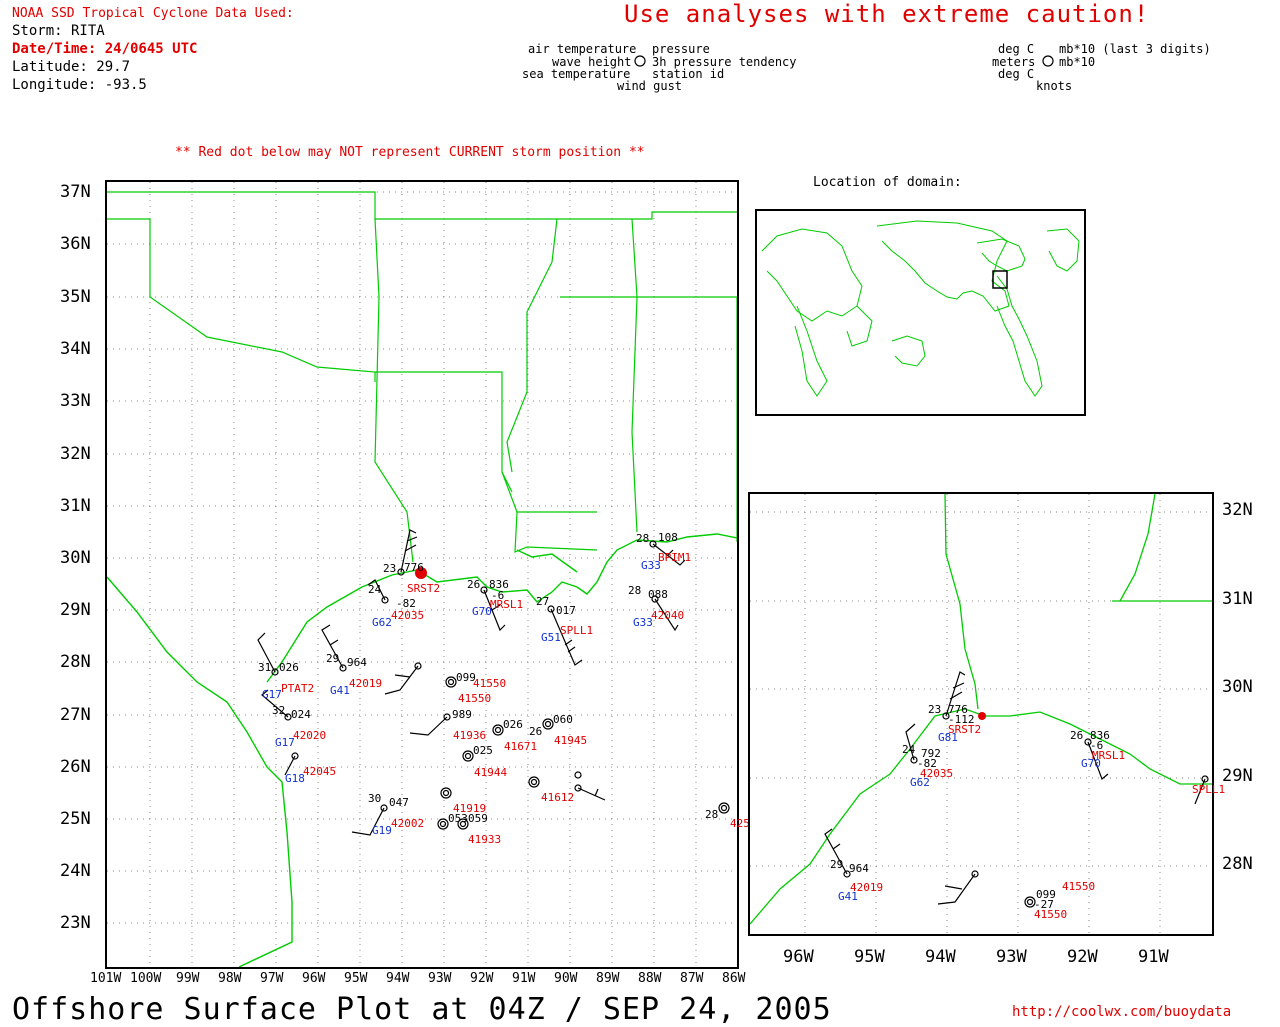  What do you see at coordinates (1122, 1012) in the screenshot?
I see `footer-url: http://coolwx.com/buoydata` at bounding box center [1122, 1012].